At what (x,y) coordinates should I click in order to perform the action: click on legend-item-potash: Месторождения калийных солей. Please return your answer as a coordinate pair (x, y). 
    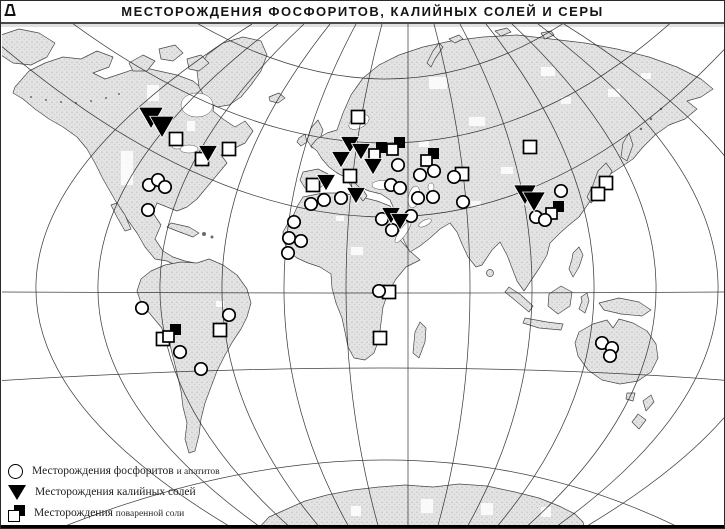
    Looking at the image, I should click on (114, 492).